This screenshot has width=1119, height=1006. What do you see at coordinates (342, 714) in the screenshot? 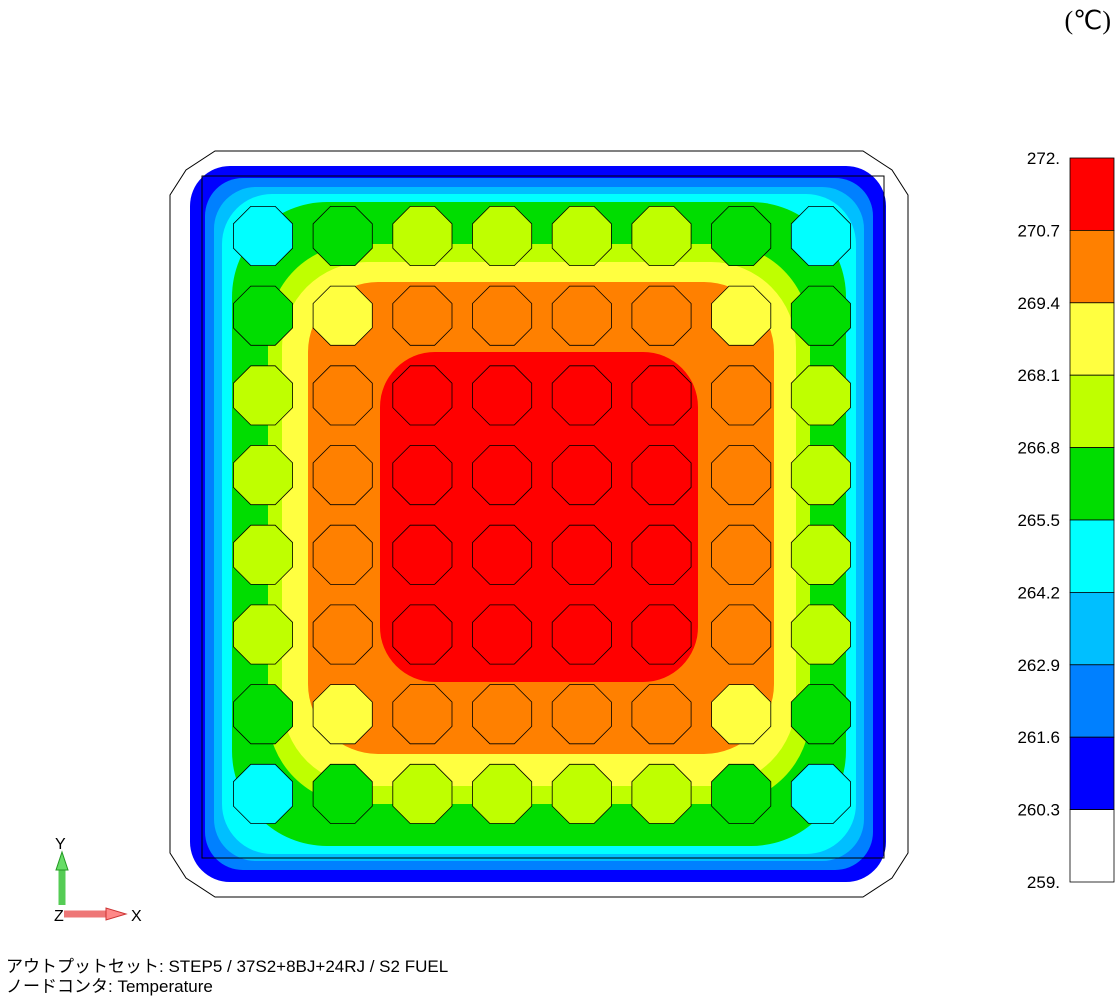
I see `fuel-cell-r7-c2` at bounding box center [342, 714].